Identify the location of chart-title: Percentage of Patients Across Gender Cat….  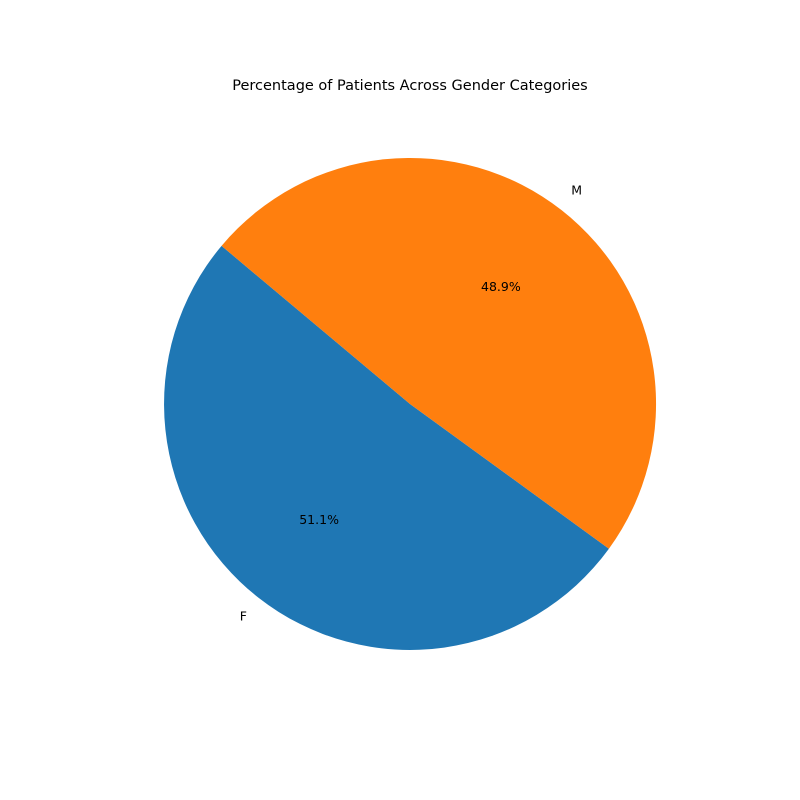
(409, 86).